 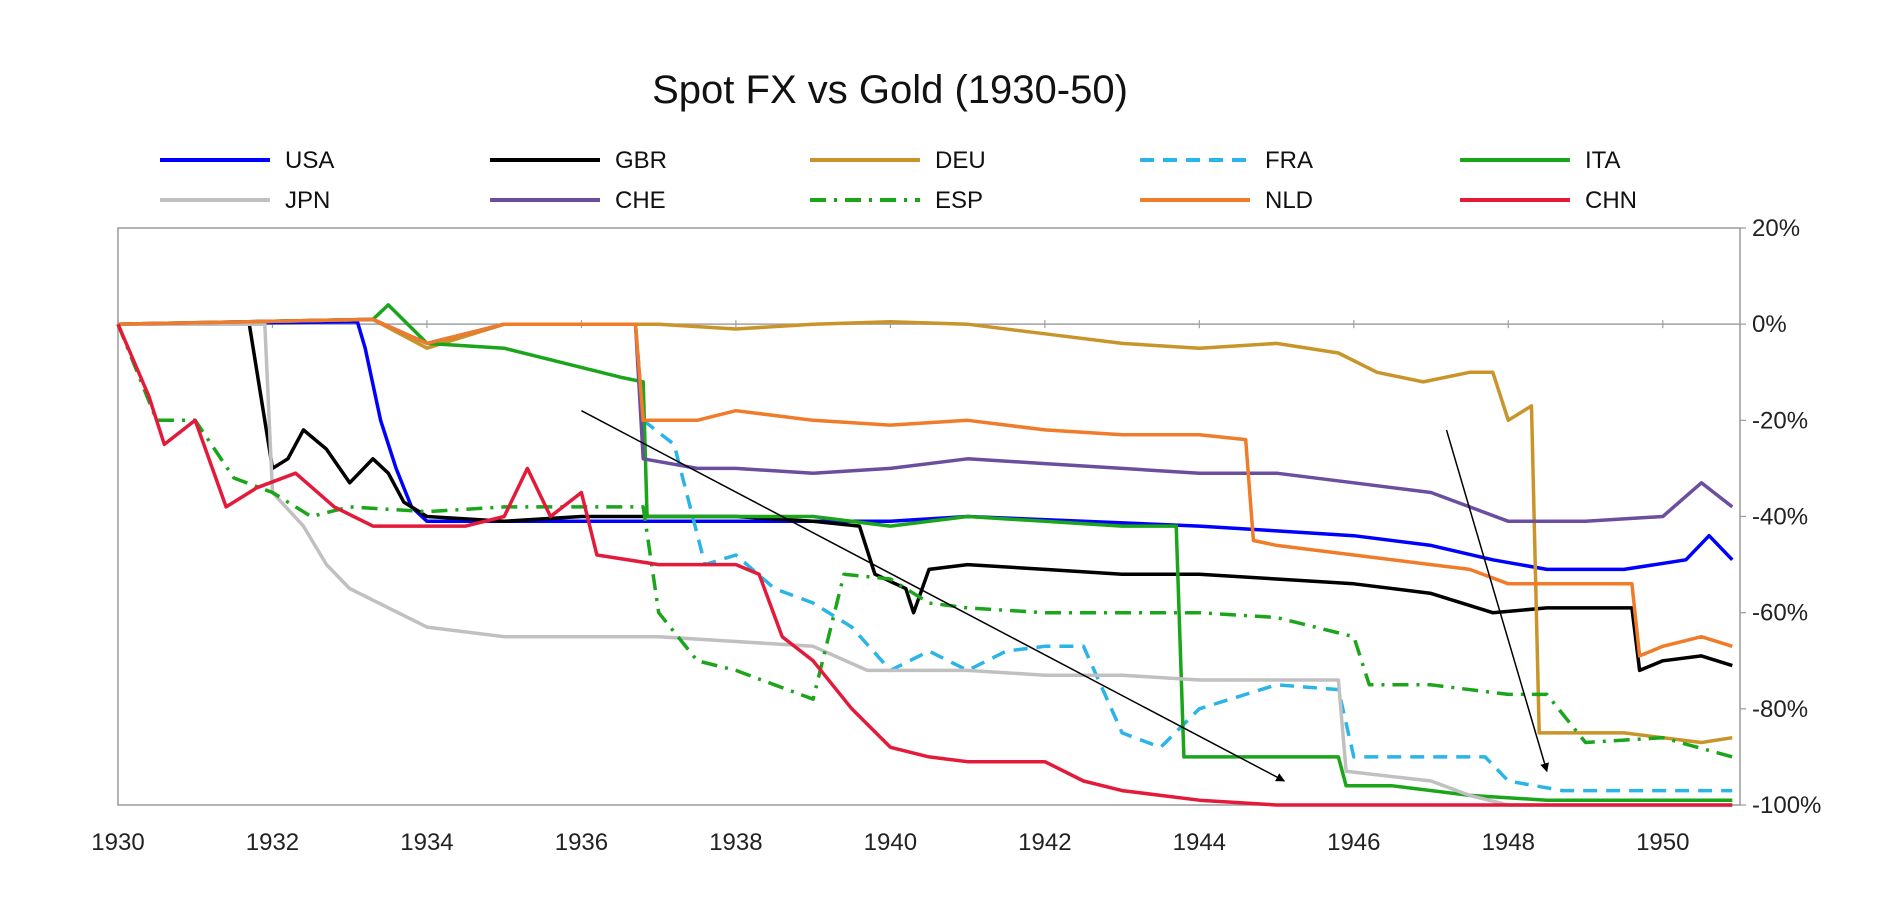 I want to click on x-tick-label: 1942, so click(x=1044, y=842).